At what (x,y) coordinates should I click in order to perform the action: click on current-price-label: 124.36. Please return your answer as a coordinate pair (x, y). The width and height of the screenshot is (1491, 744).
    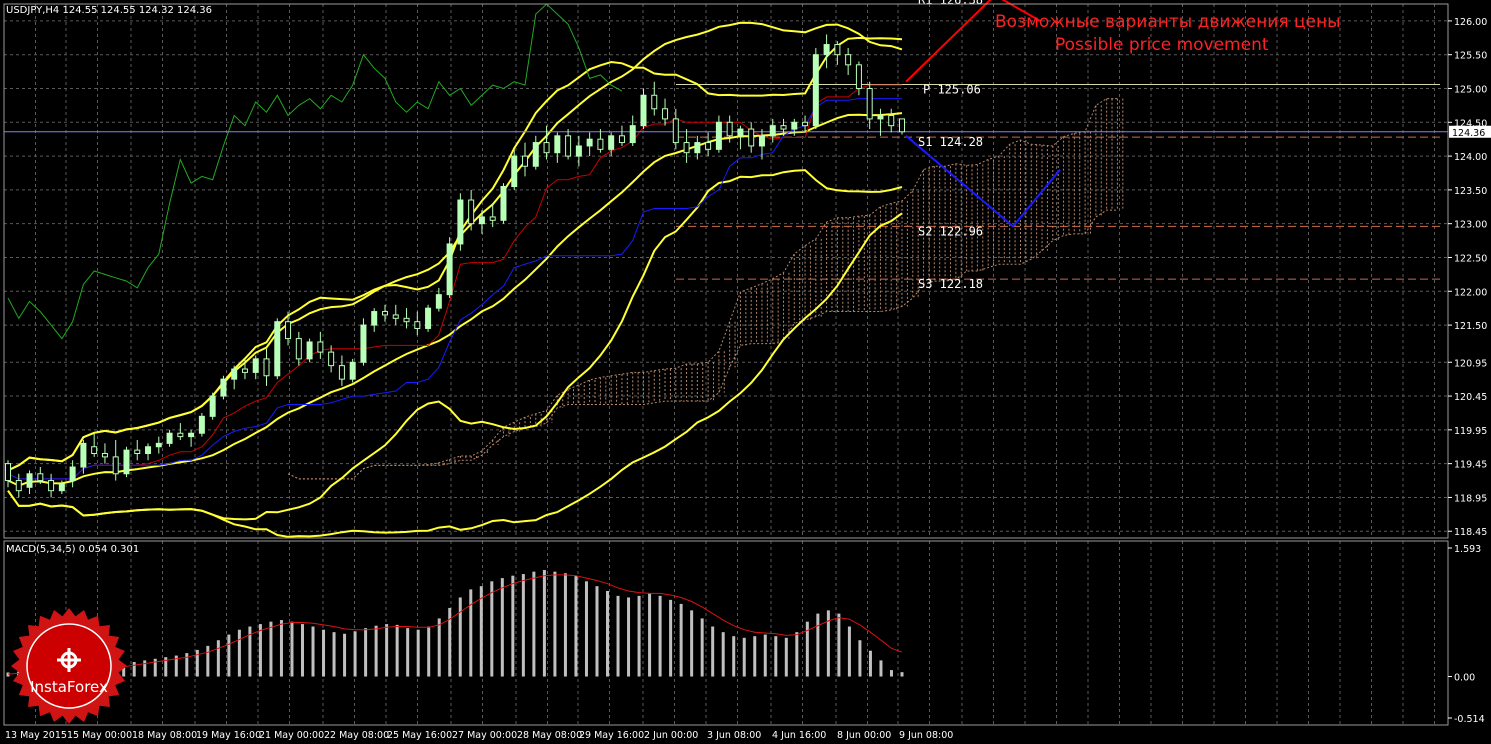
    Looking at the image, I should click on (1468, 133).